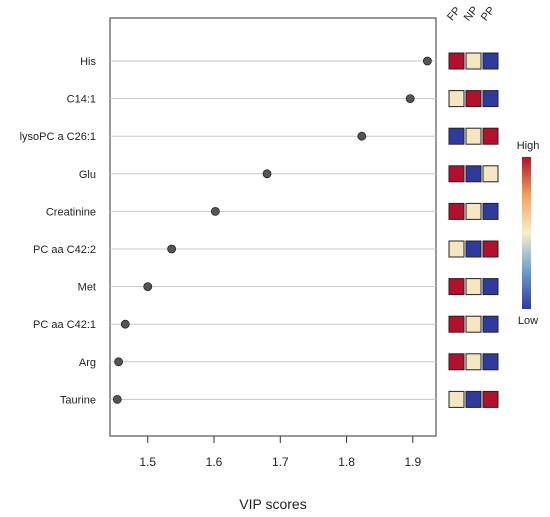 This screenshot has width=550, height=517. What do you see at coordinates (346, 462) in the screenshot?
I see `x-tick-label: 1.8` at bounding box center [346, 462].